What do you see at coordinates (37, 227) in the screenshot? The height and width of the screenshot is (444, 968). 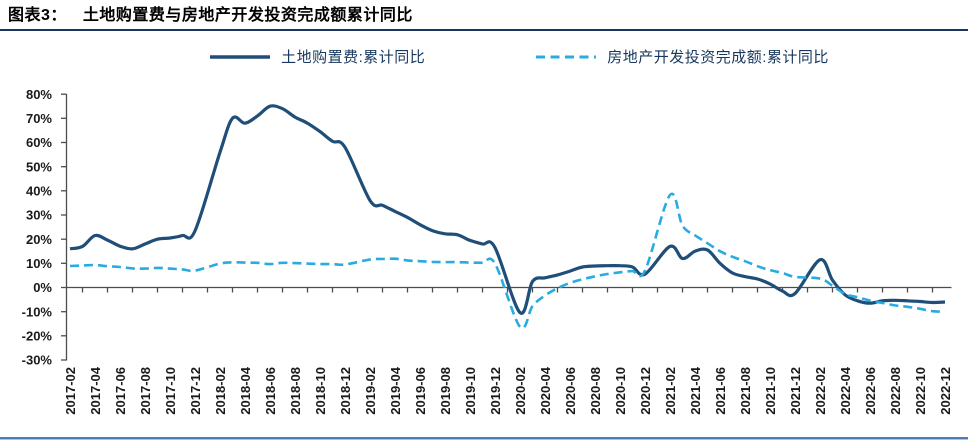 I see `y-tick-labels: 80% 70% 60% 50% 40% 30% 20% 10% 0% -10% -20% -30%` at bounding box center [37, 227].